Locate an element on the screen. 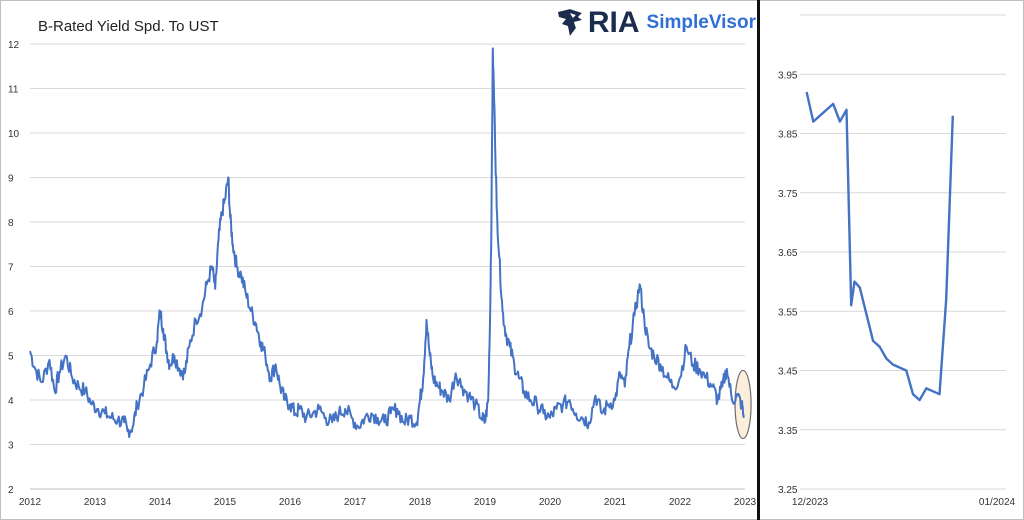 The image size is (1024, 520). main-x-tick-label: 2016 is located at coordinates (290, 502).